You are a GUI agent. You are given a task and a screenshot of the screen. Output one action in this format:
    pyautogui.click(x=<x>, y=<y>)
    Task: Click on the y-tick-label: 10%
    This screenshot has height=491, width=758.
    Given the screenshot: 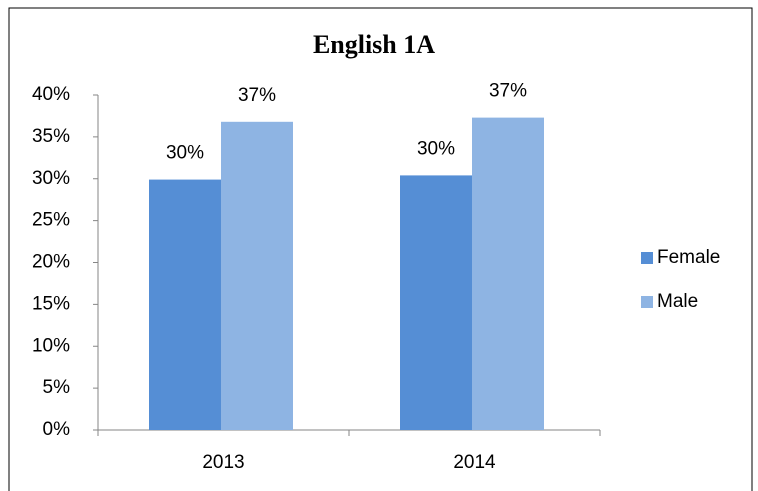 What is the action you would take?
    pyautogui.click(x=51, y=345)
    